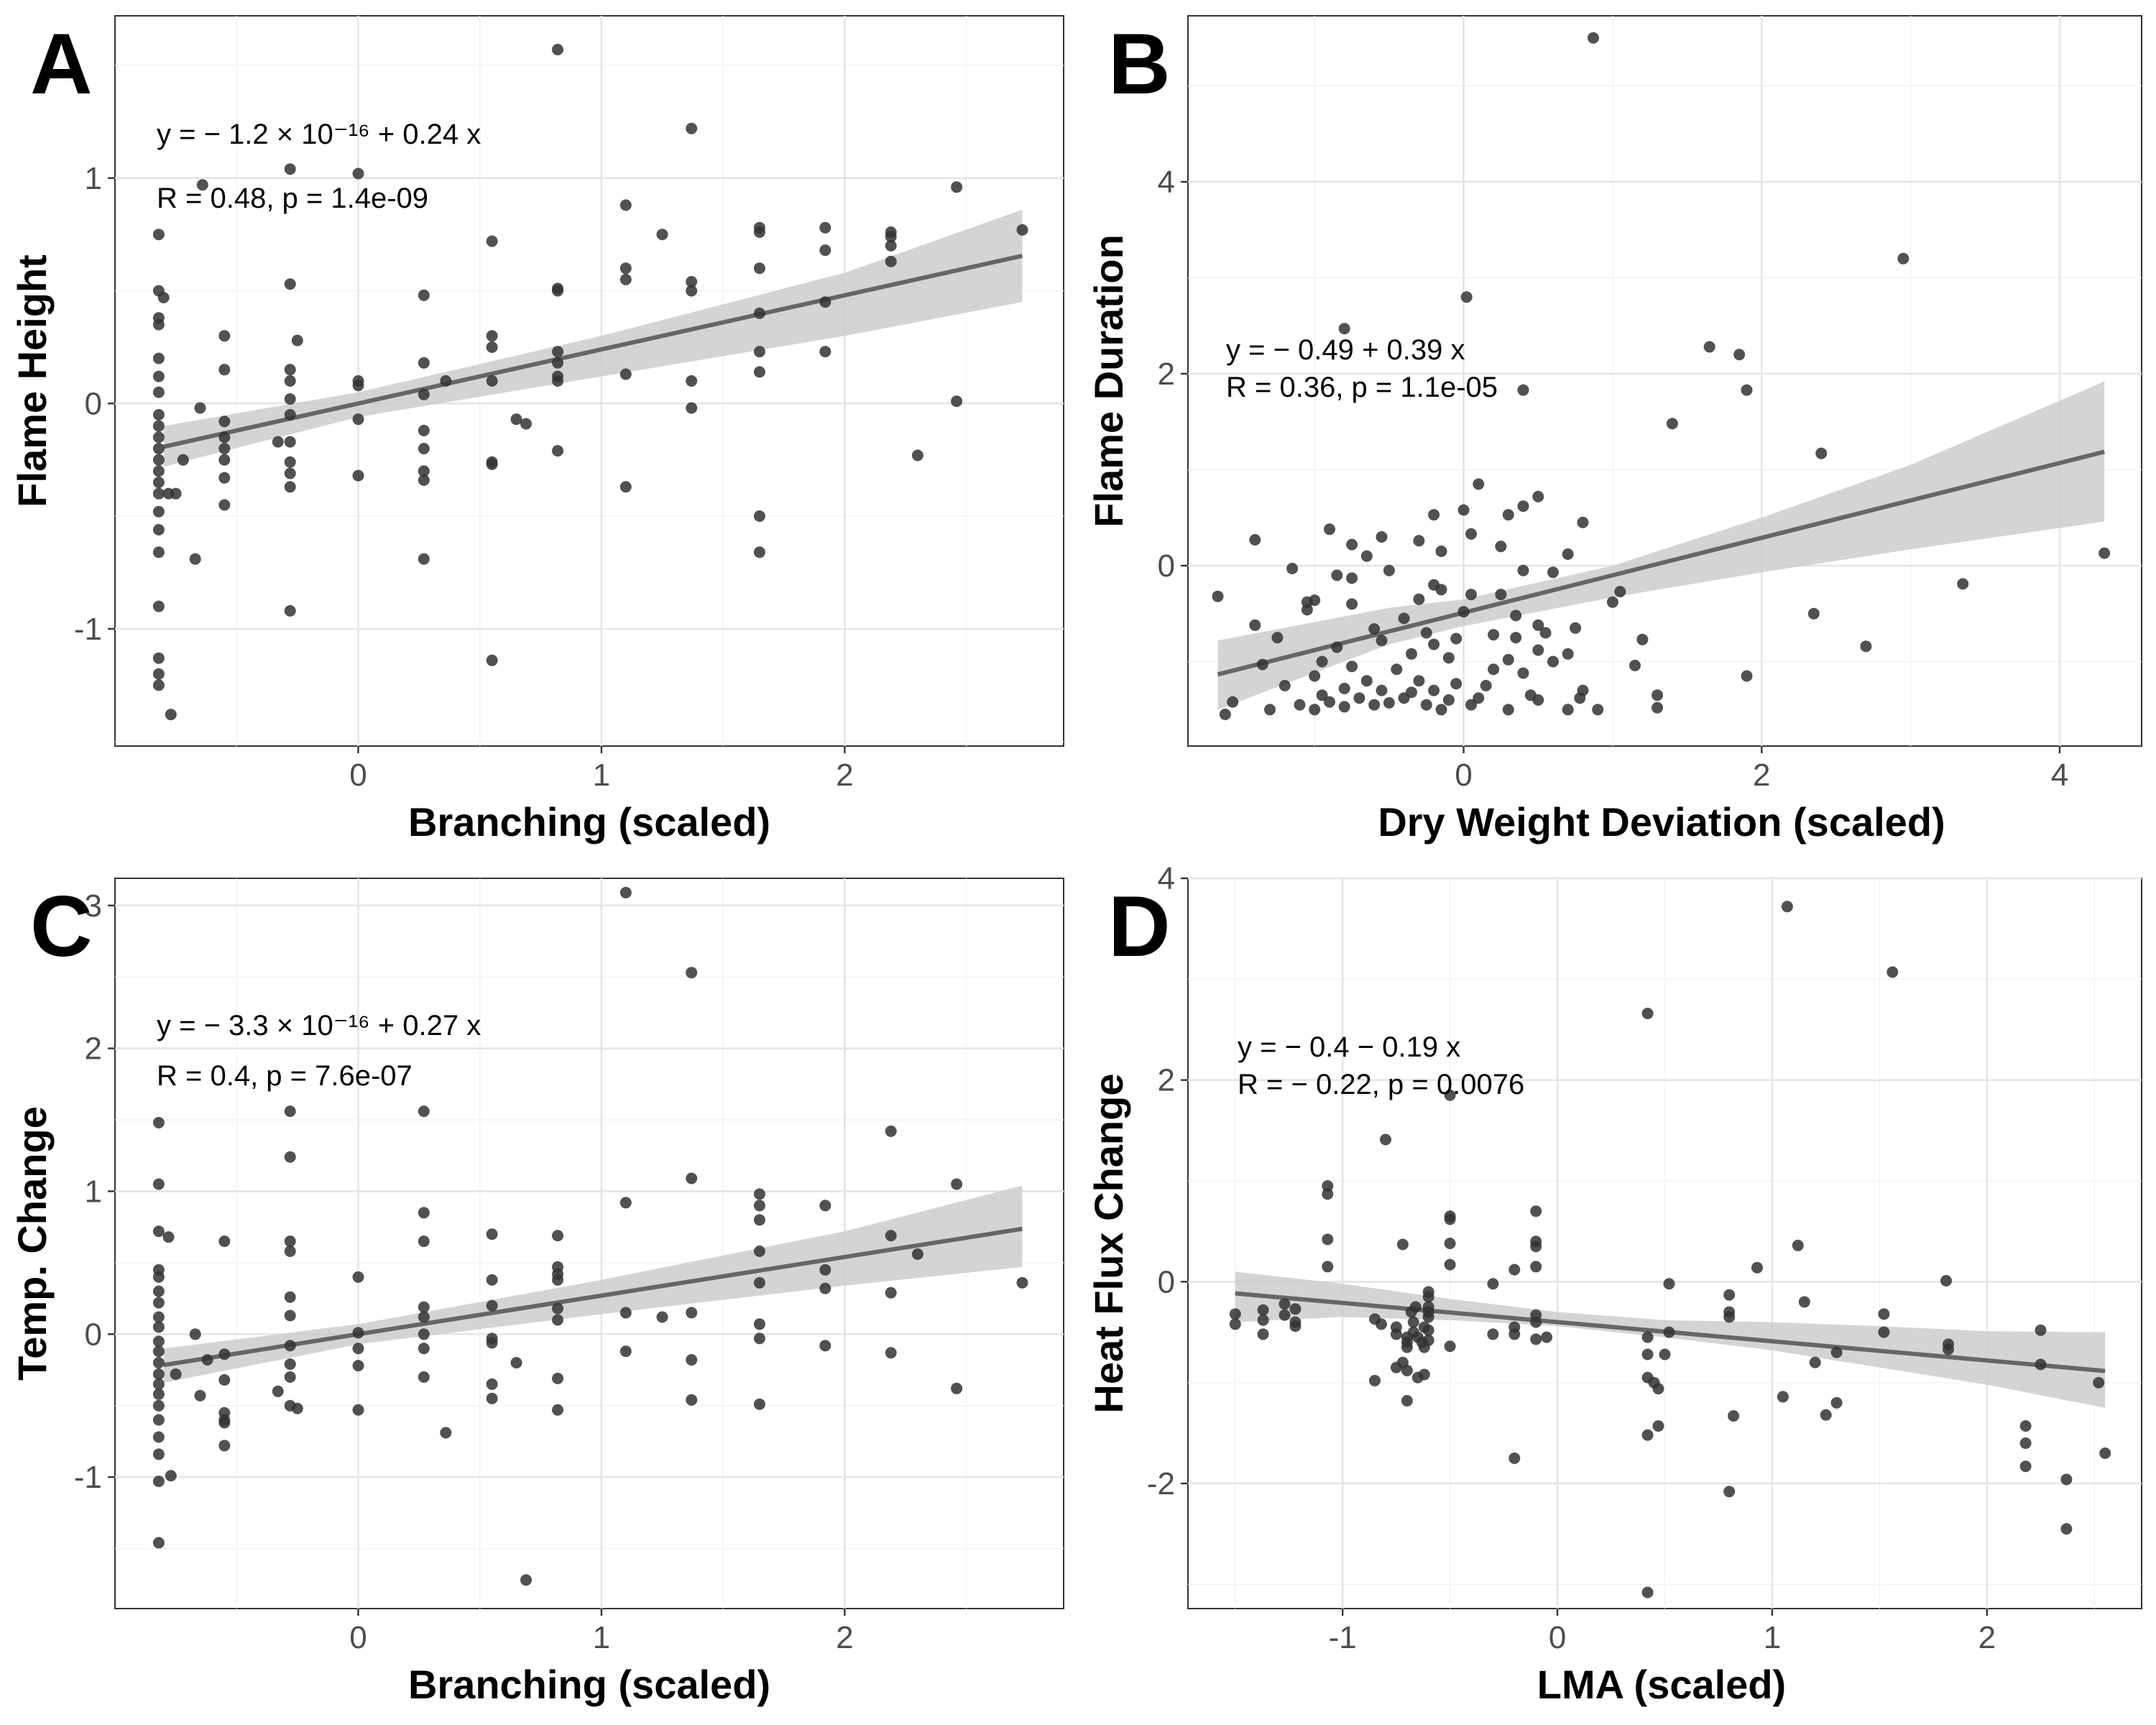 The height and width of the screenshot is (1725, 2156). What do you see at coordinates (1661, 822) in the screenshot?
I see `panel-b-x-axis-title: Dry Weight Deviation (scaled)` at bounding box center [1661, 822].